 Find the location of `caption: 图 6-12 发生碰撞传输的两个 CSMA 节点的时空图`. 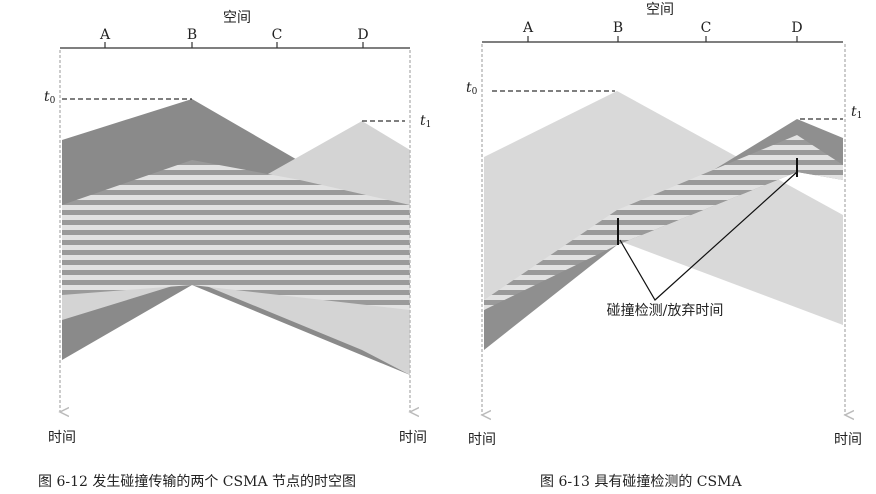

caption: 图 6-12 发生碰撞传输的两个 CSMA 节点的时空图 is located at coordinates (197, 482).